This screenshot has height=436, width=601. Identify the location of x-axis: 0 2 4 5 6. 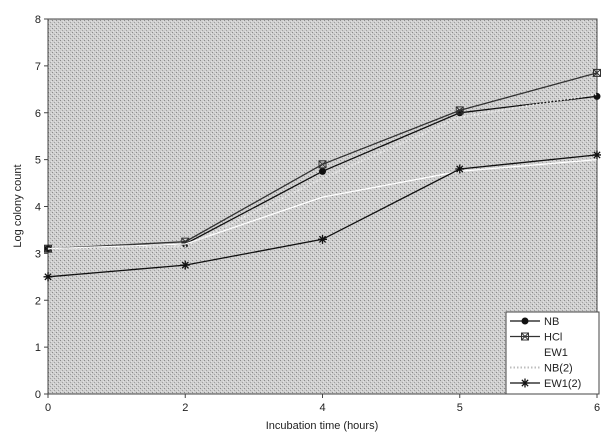
(322, 404).